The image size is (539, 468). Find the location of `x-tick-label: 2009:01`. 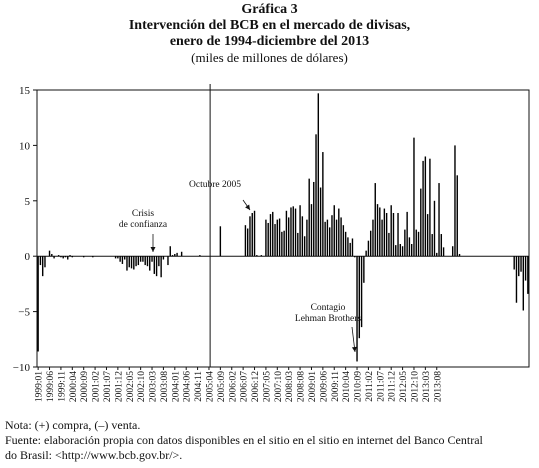

x-tick-label: 2009:01 is located at coordinates (313, 386).